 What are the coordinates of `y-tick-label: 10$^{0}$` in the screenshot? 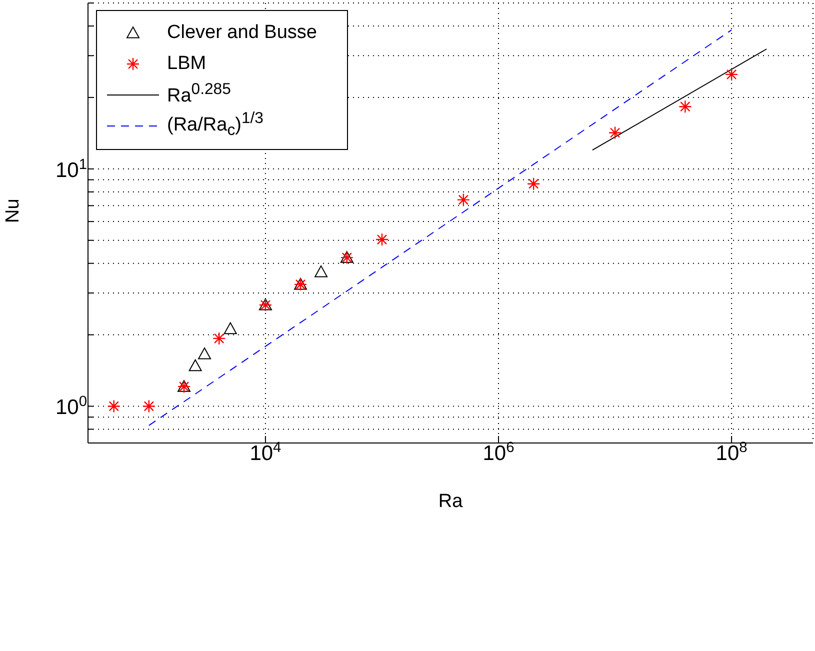 It's located at (71, 407).